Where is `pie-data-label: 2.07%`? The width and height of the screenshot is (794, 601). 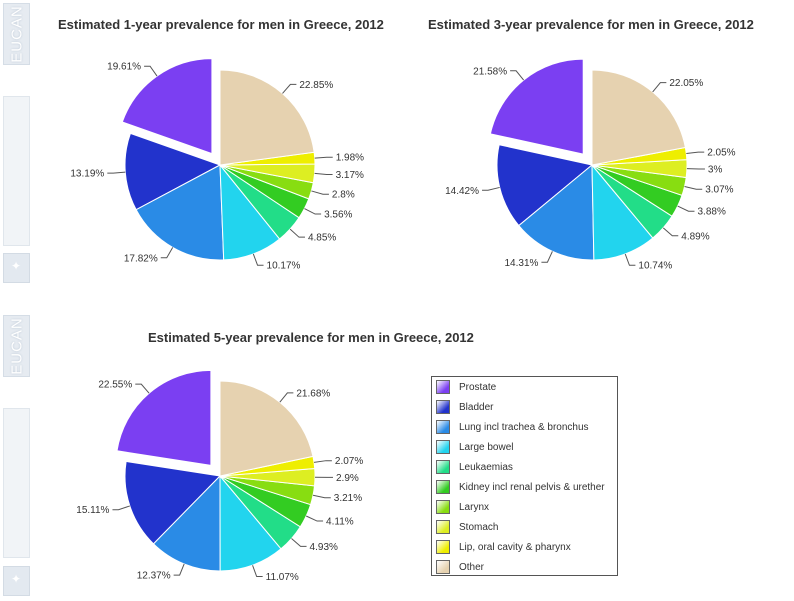 pie-data-label: 2.07% is located at coordinates (349, 461).